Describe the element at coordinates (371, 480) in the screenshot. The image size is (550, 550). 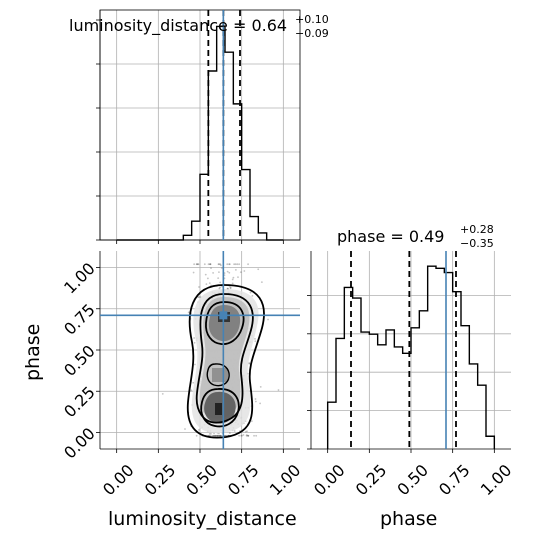
I see `phase-xtick-label-1: 0.25` at that location.